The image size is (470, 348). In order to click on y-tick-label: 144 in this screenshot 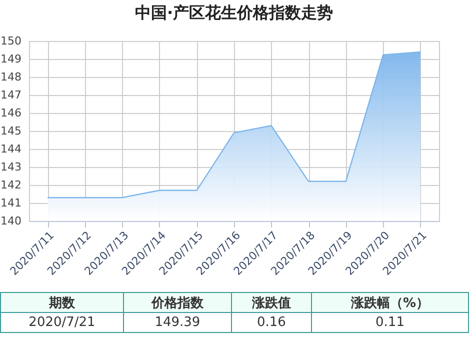, I will do `click(11, 149)`.